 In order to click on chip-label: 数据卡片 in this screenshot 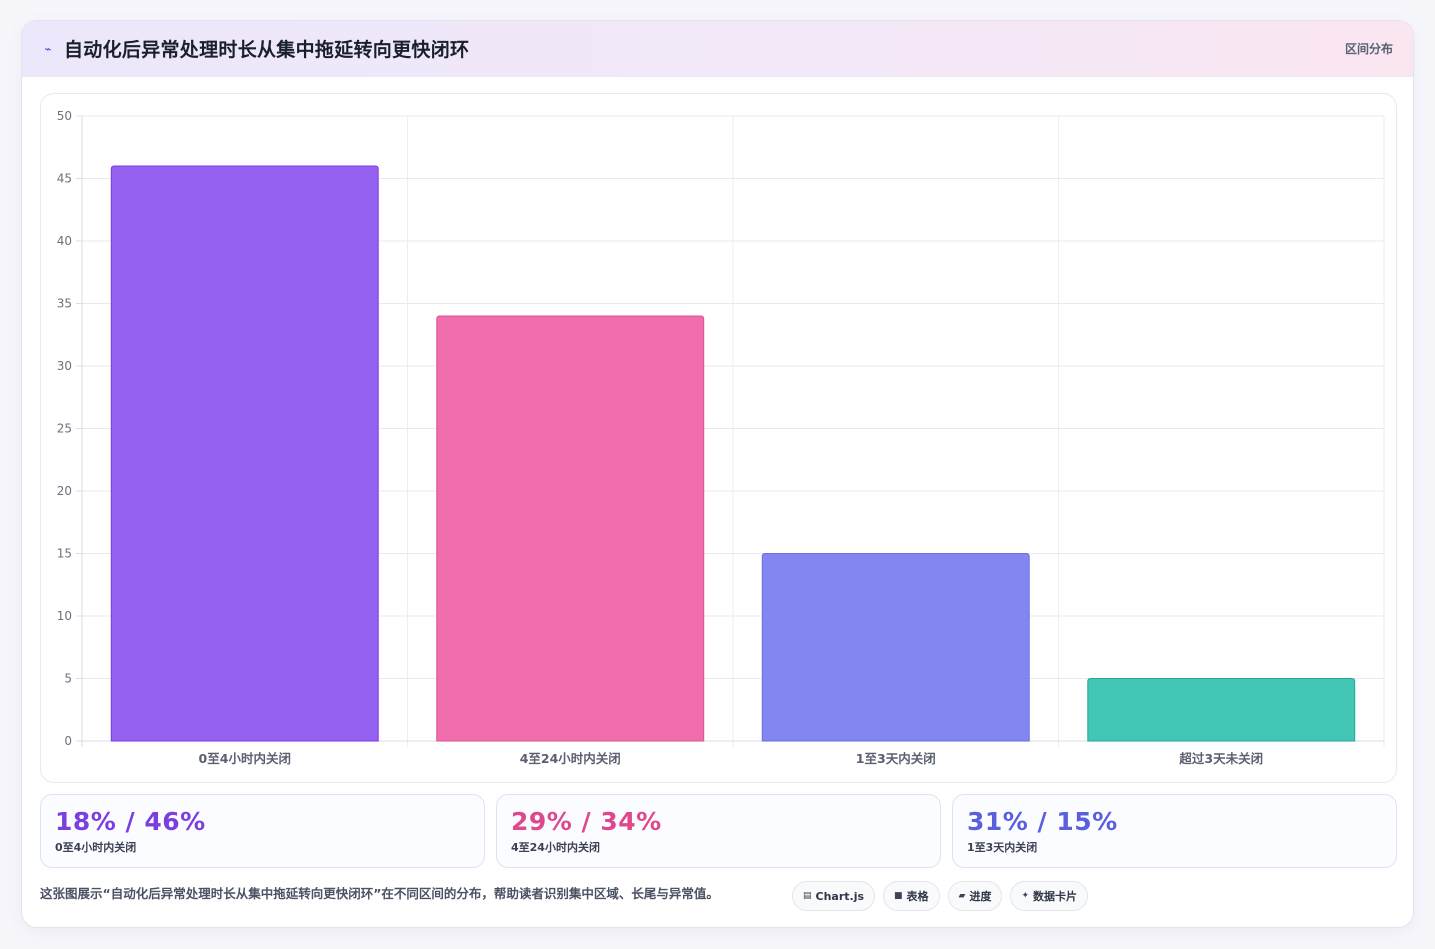, I will do `click(1055, 896)`.